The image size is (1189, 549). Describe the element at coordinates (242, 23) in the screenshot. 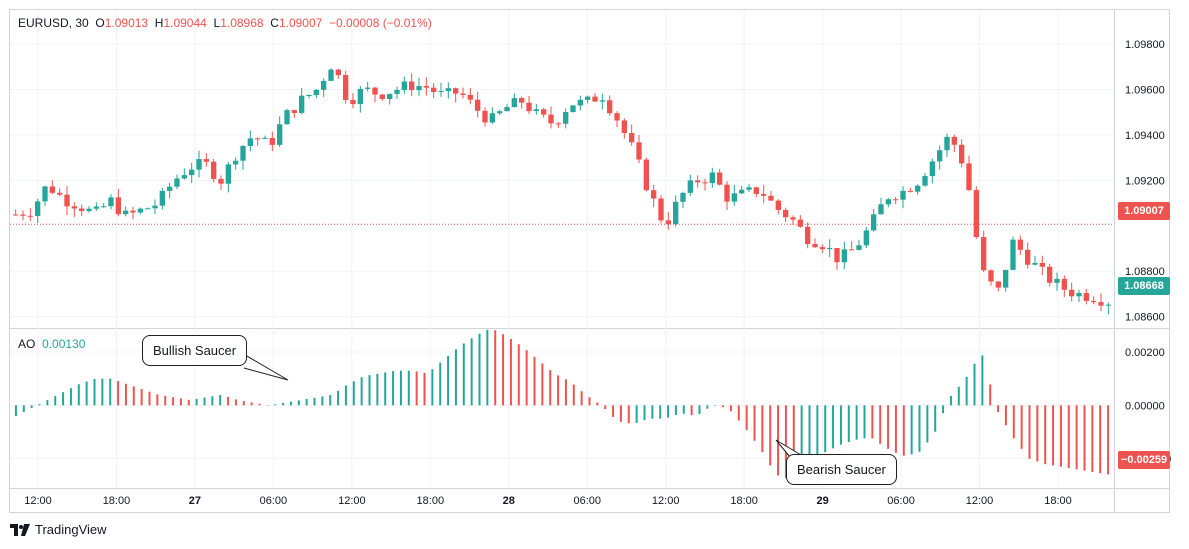

I see `low-value: 1.08968` at that location.